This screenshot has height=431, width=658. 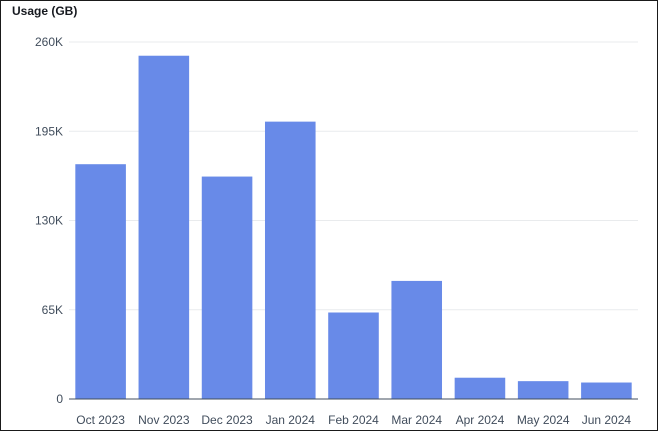 What do you see at coordinates (49, 221) in the screenshot?
I see `y-tick-label: 130K` at bounding box center [49, 221].